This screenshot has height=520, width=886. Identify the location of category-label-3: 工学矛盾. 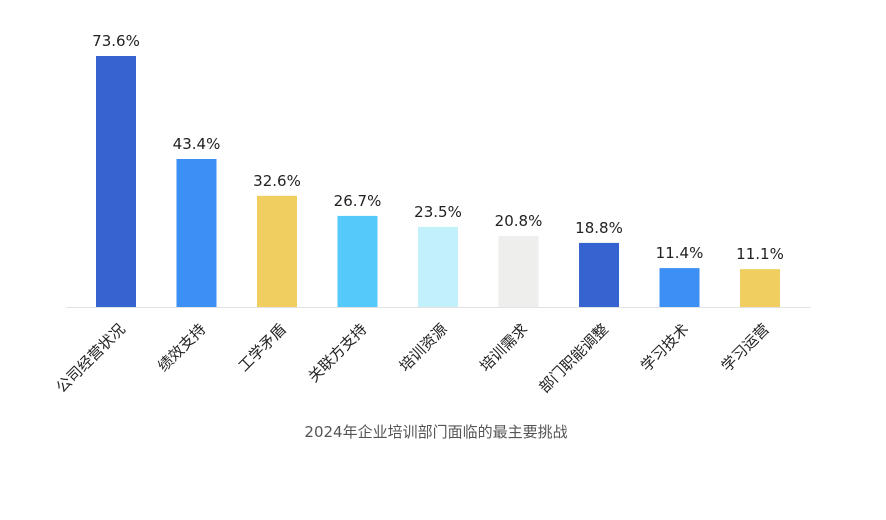
(262, 347).